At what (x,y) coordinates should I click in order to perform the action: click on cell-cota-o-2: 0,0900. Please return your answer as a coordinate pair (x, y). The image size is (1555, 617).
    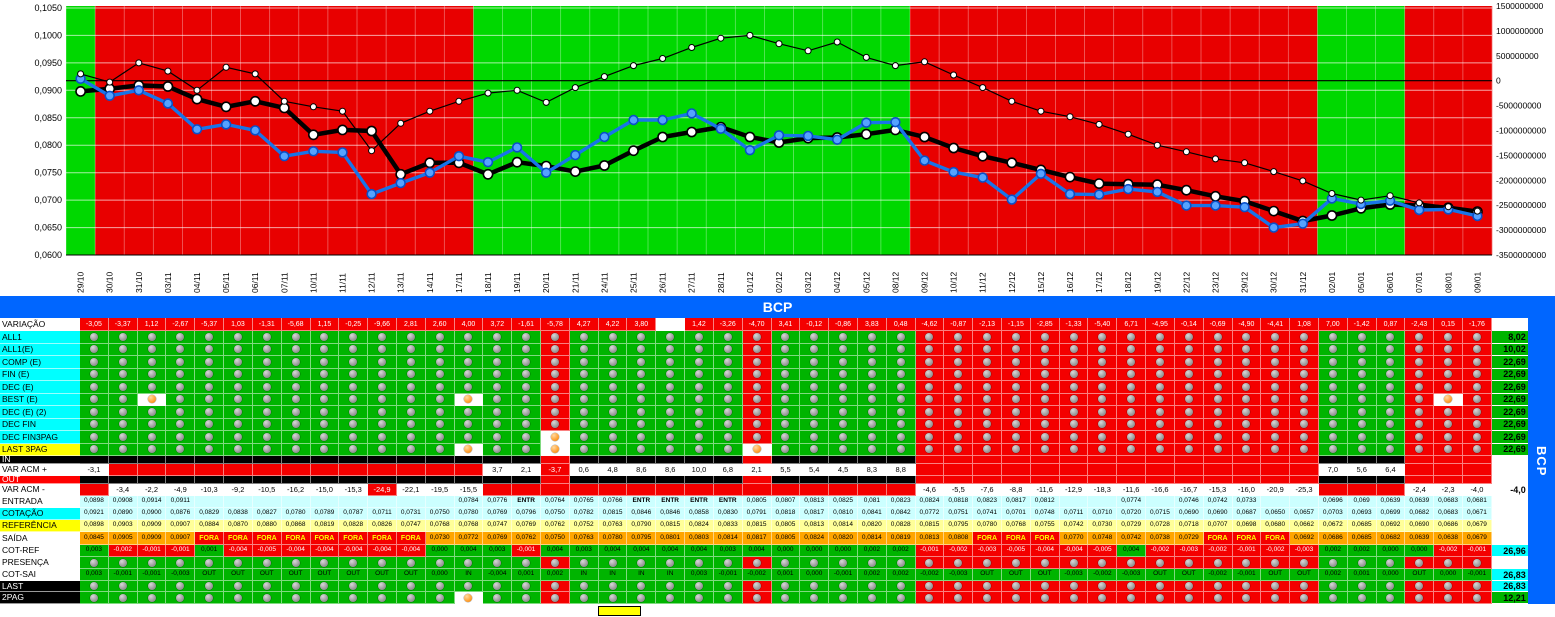
    Looking at the image, I should click on (152, 514).